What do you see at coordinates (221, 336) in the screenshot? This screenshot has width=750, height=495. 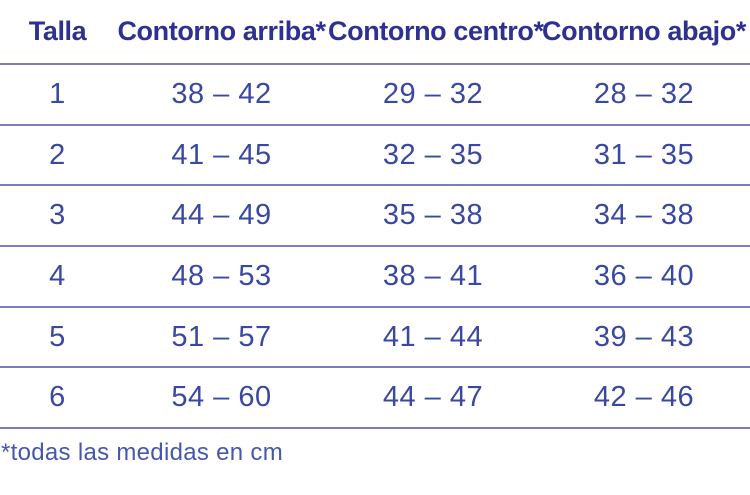 I see `cell-contorno-arriba: 51 – 57` at bounding box center [221, 336].